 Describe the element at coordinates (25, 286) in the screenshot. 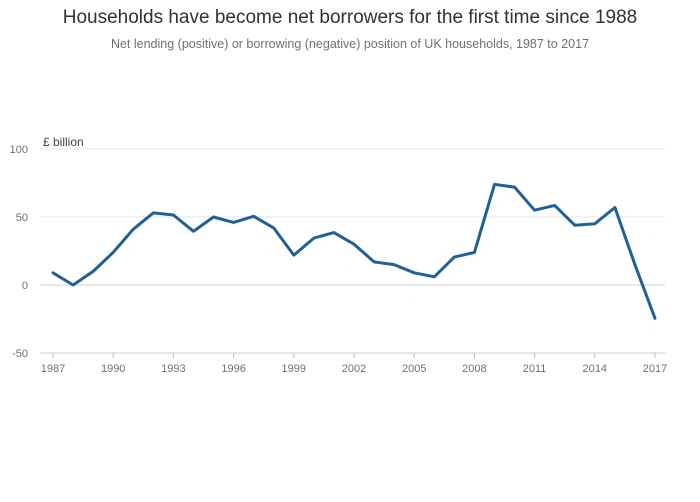

I see `y-tick-label: 0` at that location.